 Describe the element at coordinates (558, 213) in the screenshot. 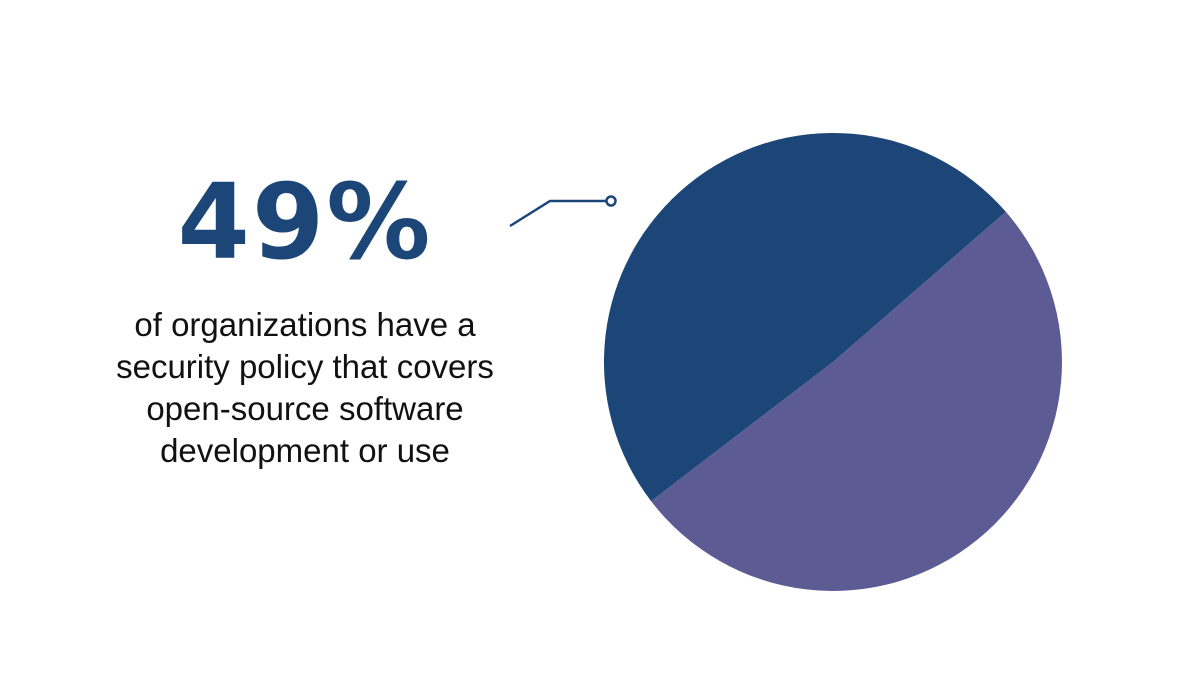

I see `callout-line` at that location.